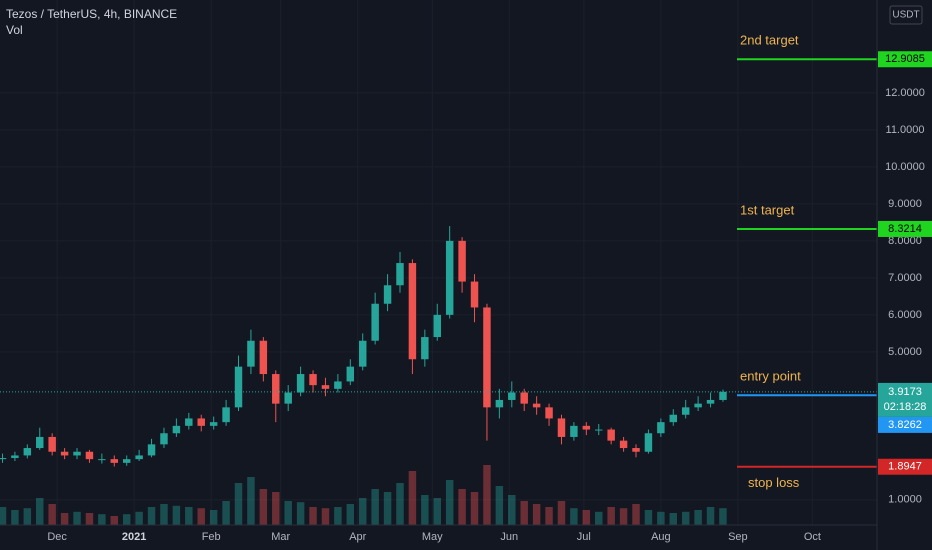  I want to click on currency-box, so click(906, 15).